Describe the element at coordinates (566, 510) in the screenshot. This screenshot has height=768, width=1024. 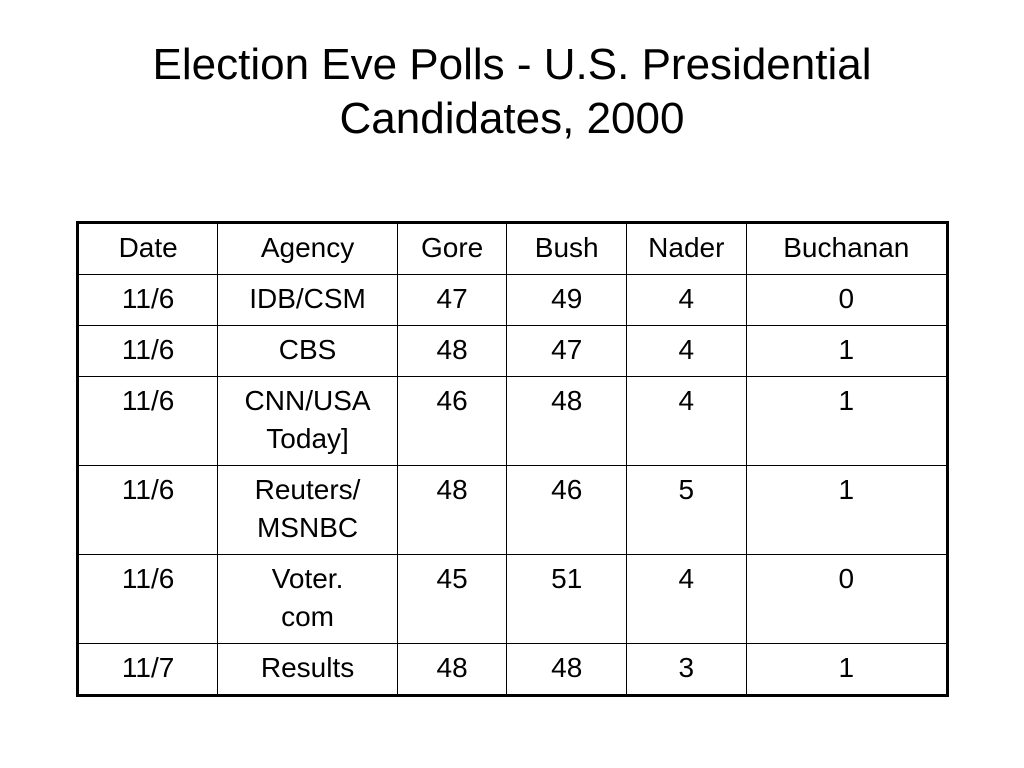
I see `cell-bush: 46` at that location.